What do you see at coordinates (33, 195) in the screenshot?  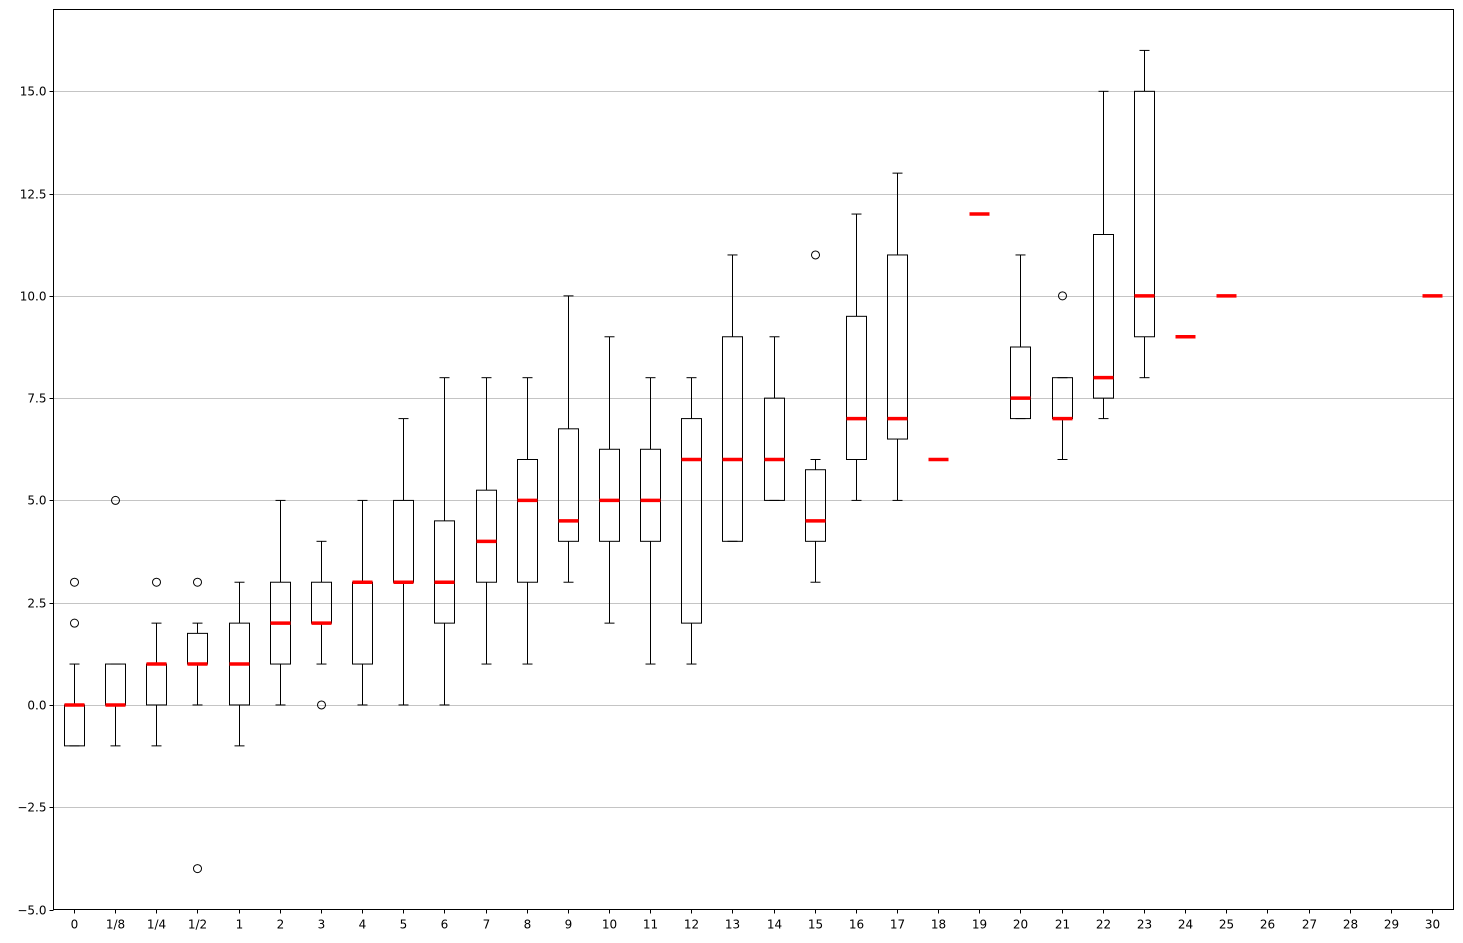 I see `y-tick-label: 12.5` at bounding box center [33, 195].